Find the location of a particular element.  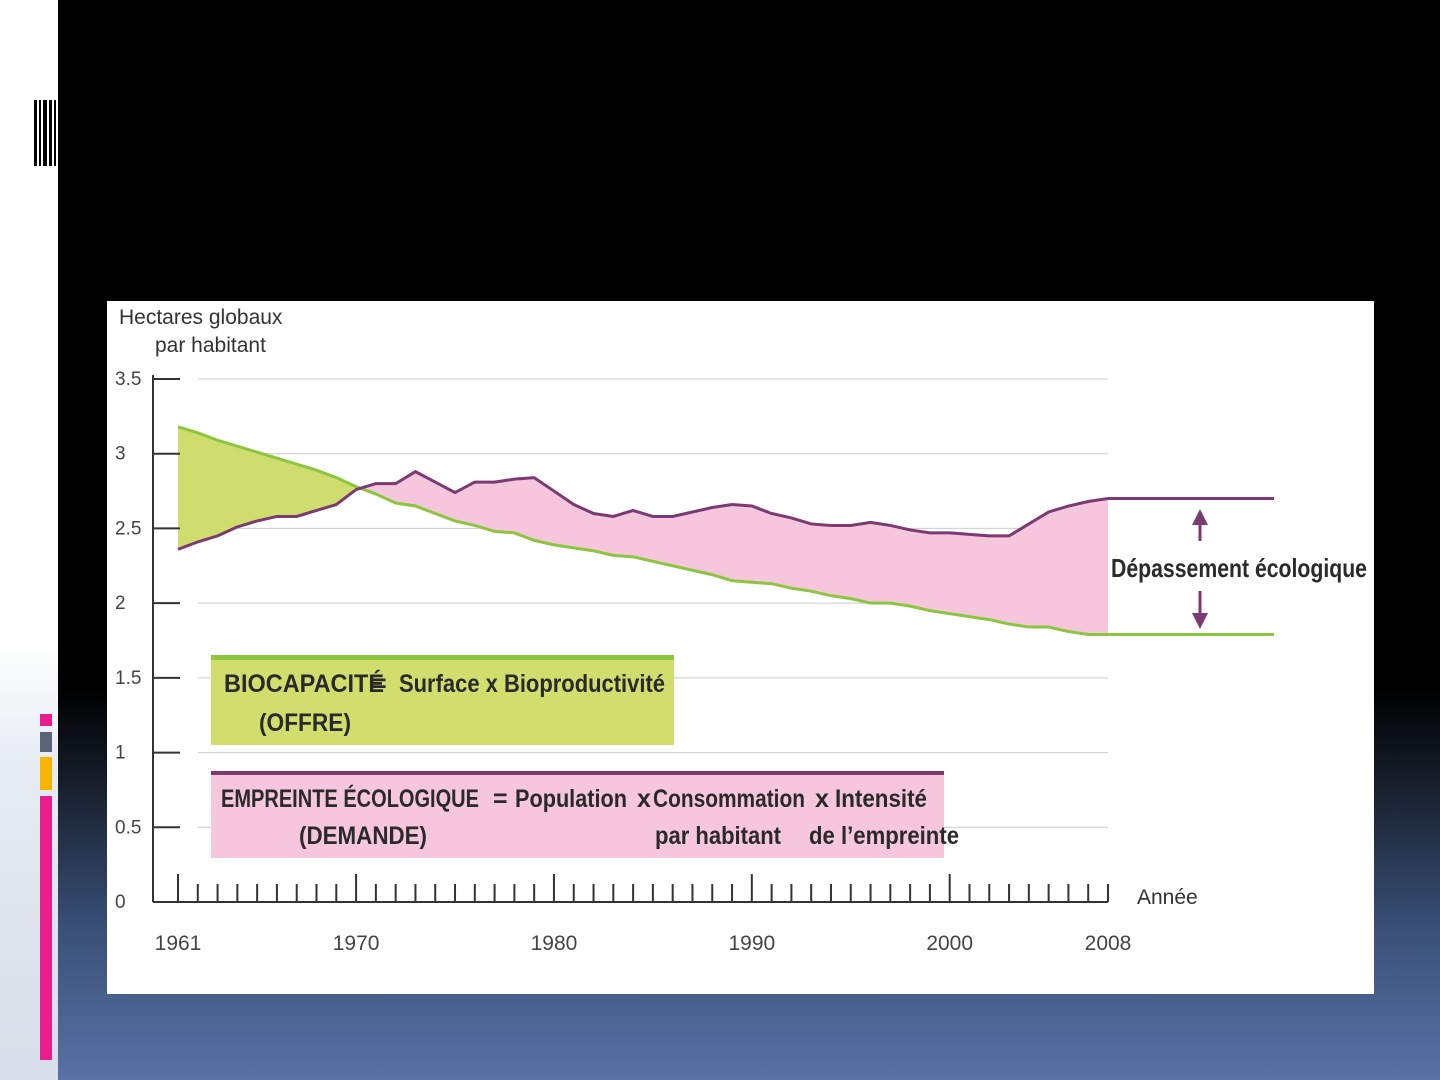

legend-footprint-x2: x is located at coordinates (822, 799).